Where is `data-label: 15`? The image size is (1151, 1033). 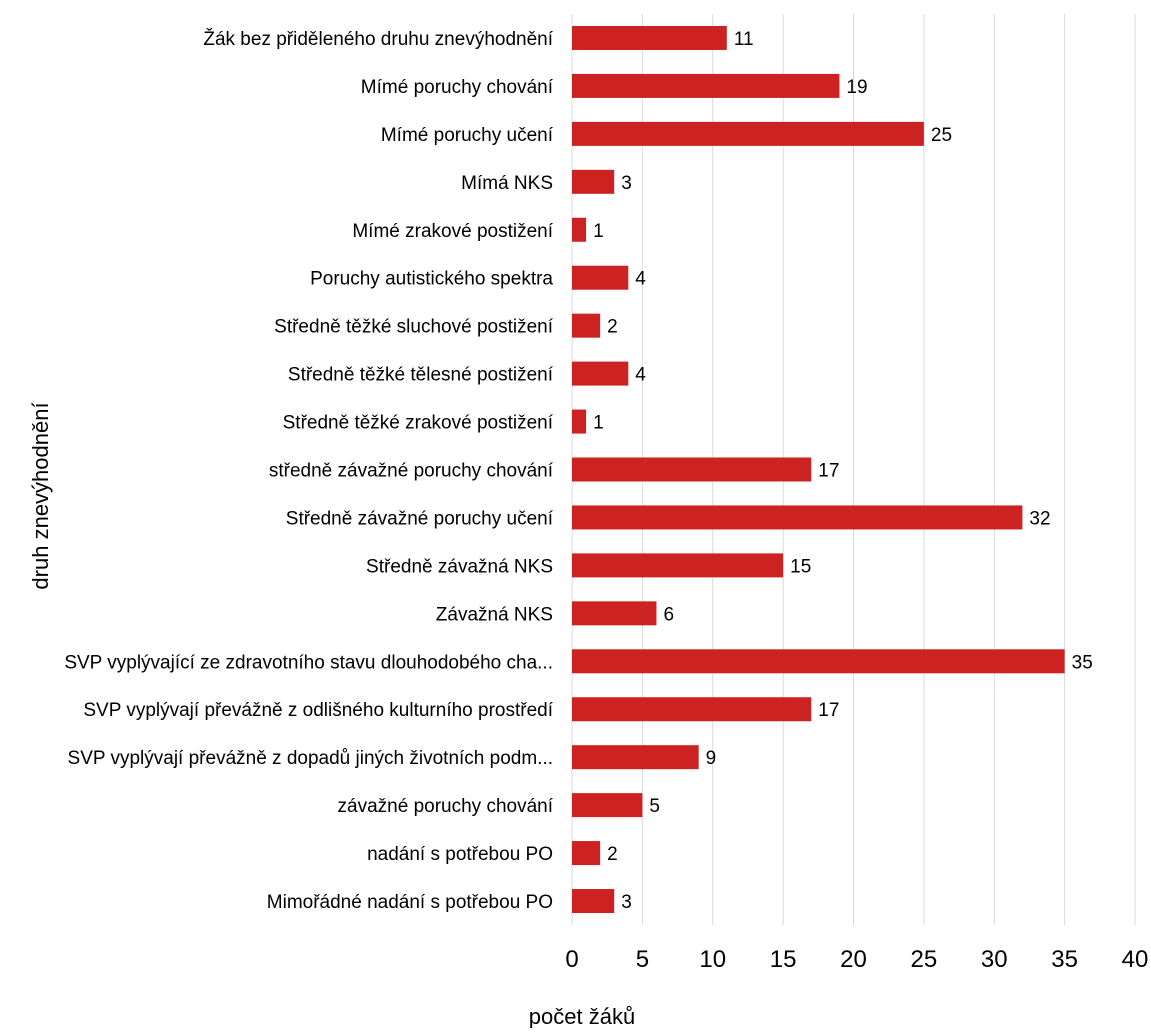 data-label: 15 is located at coordinates (800, 566).